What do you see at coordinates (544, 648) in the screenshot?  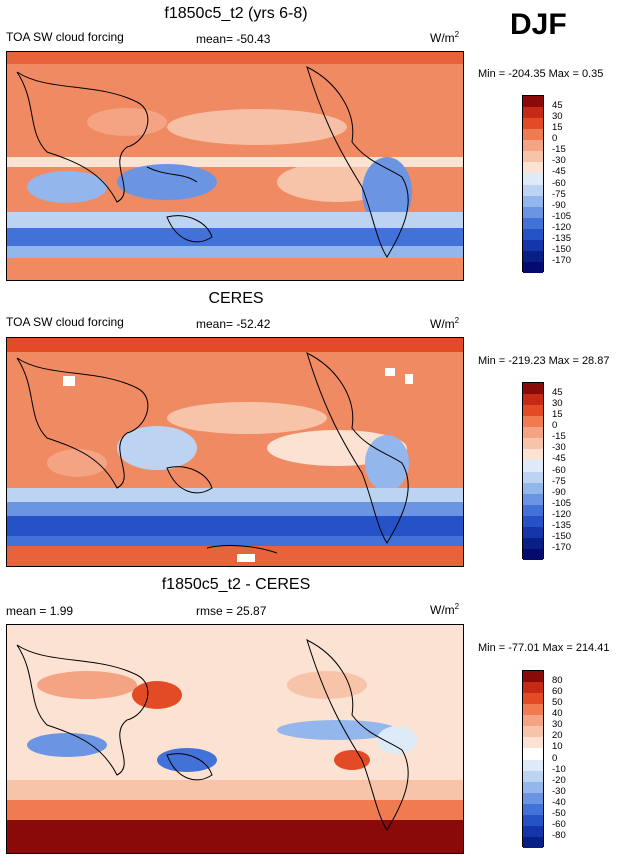 I see `panel-3-minmax: Min = -77.01 Max = 214.41` at bounding box center [544, 648].